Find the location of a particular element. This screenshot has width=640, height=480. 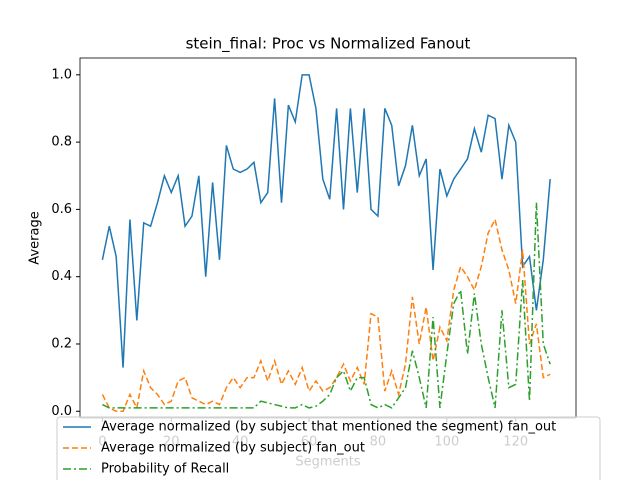

legend-box is located at coordinates (328, 448).